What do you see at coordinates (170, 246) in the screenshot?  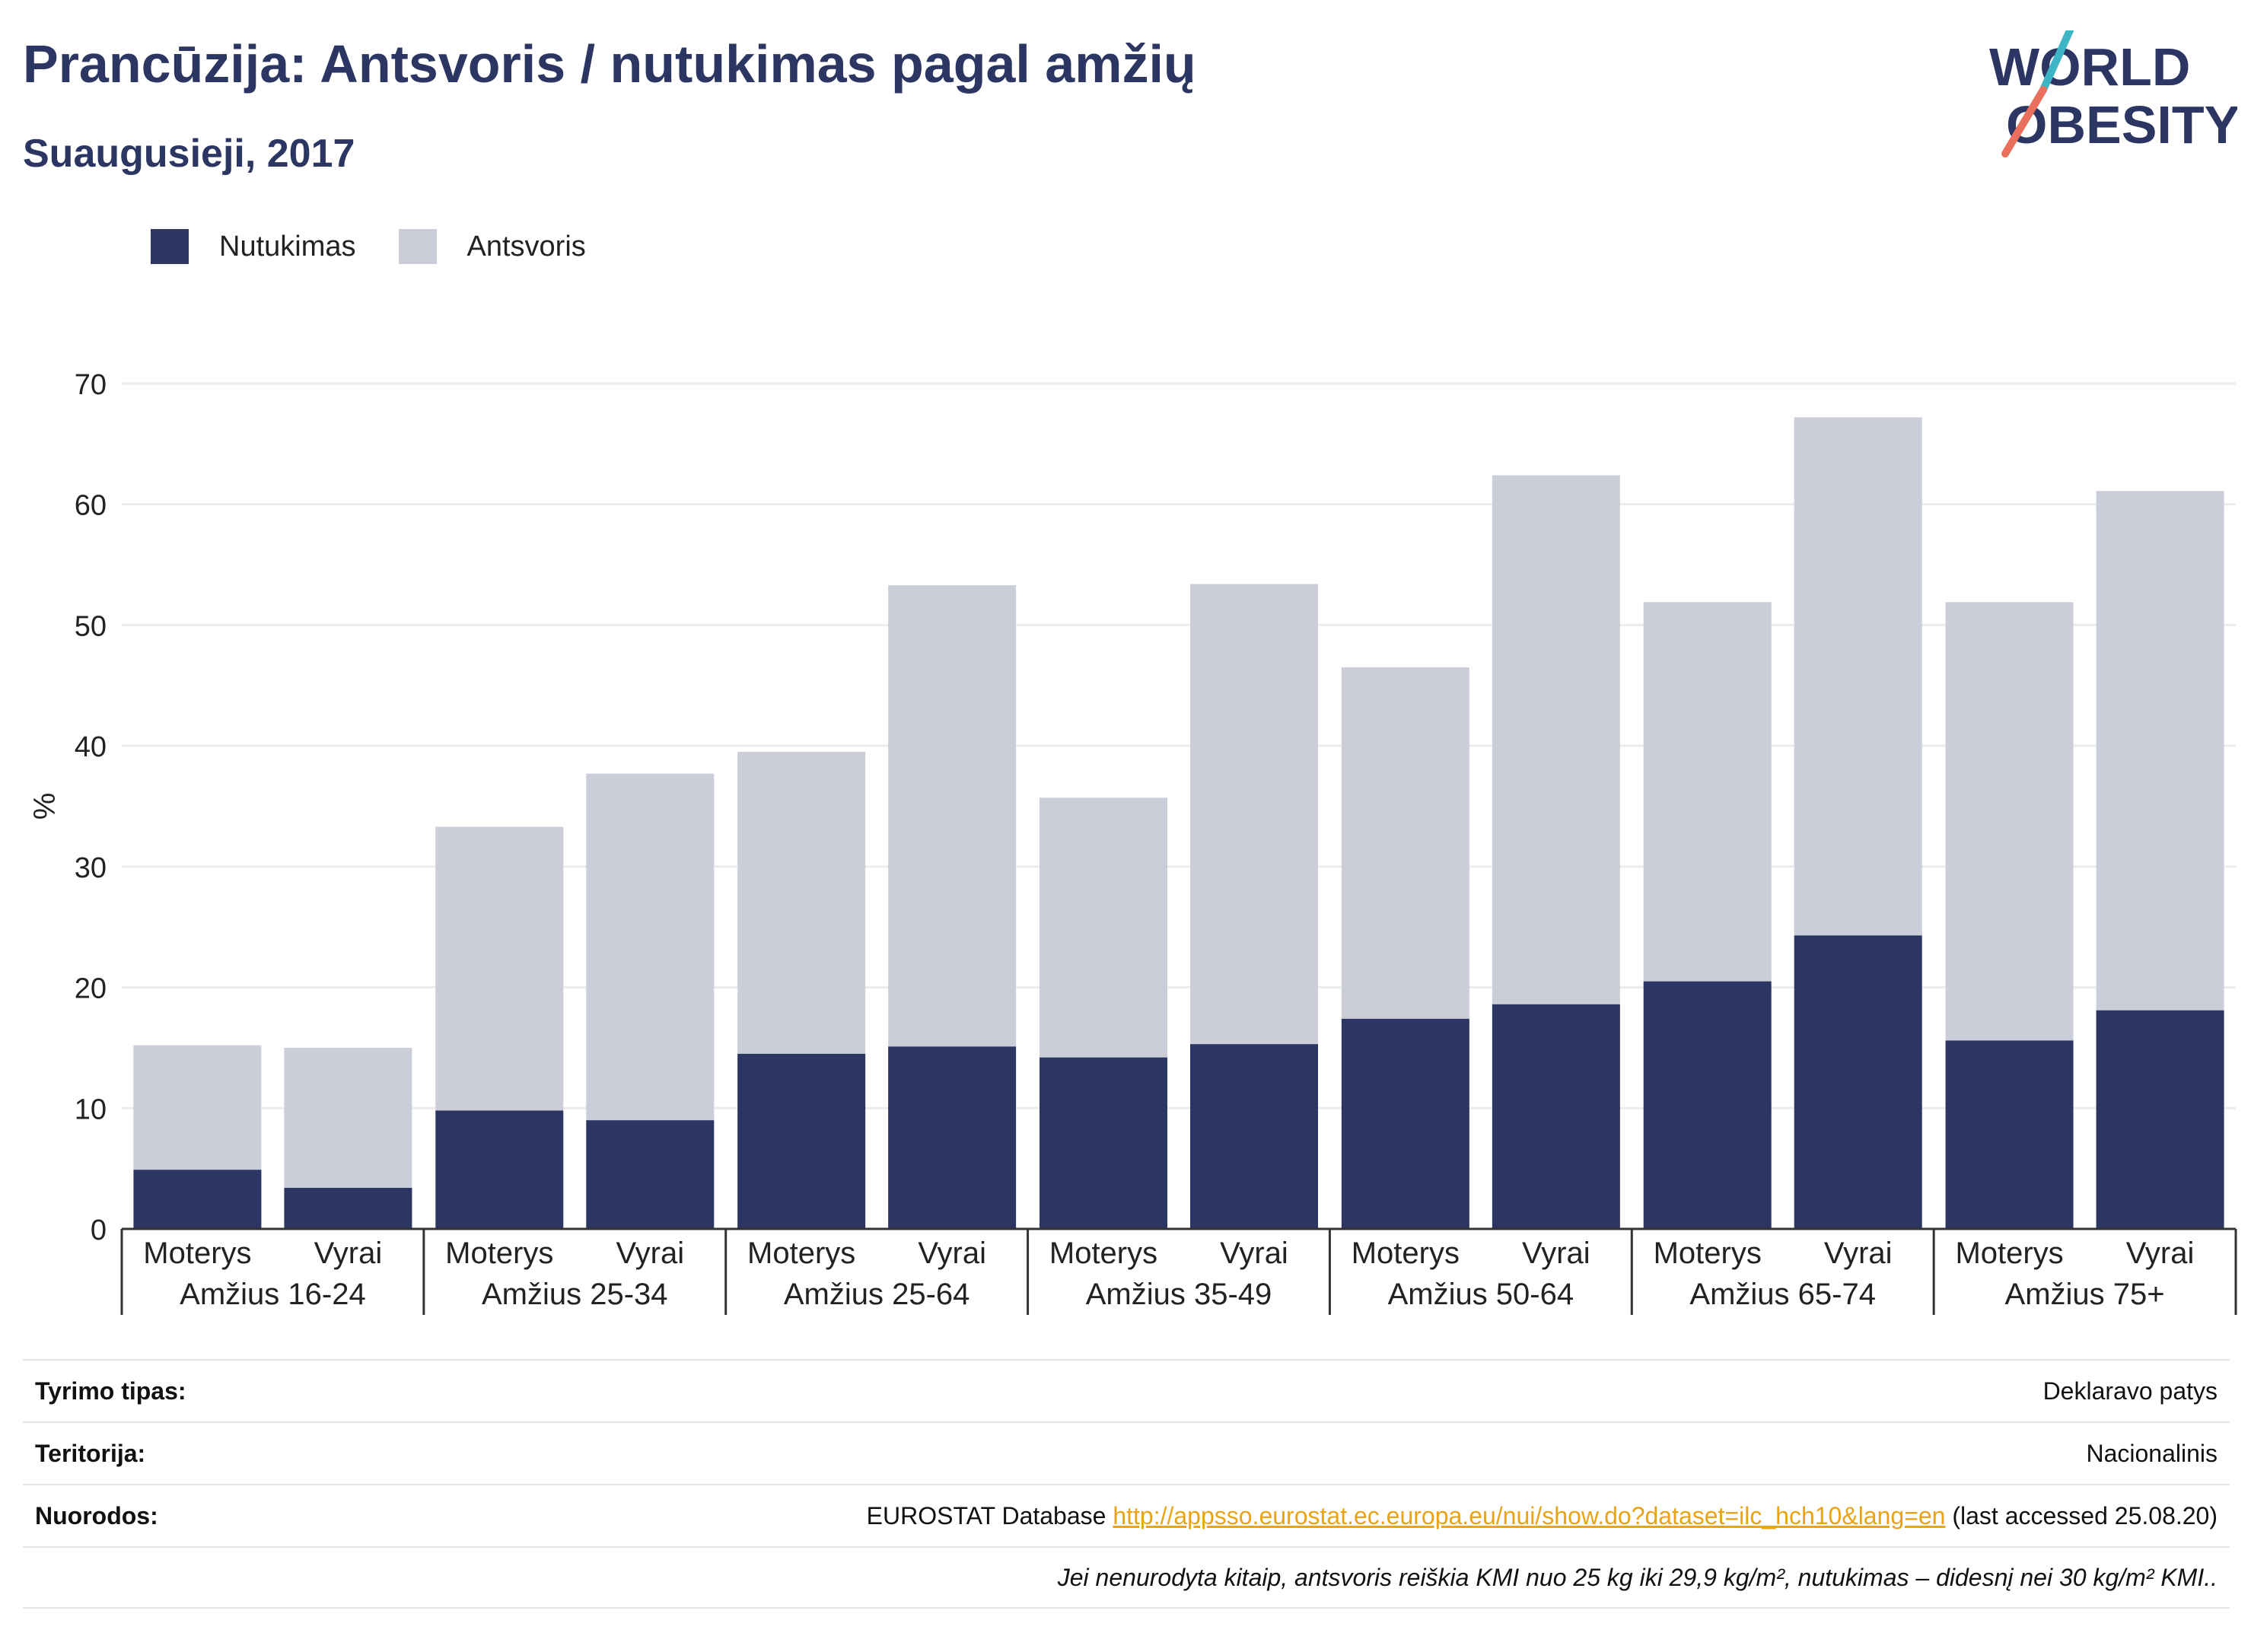 I see `legend-swatch-obesity` at bounding box center [170, 246].